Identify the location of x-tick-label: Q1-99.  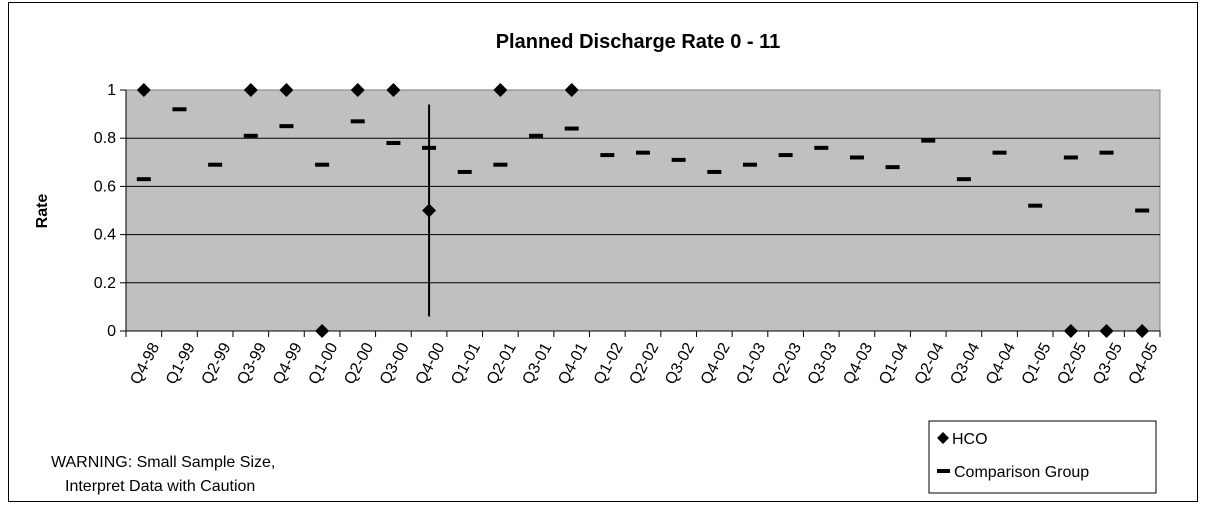
(181, 363).